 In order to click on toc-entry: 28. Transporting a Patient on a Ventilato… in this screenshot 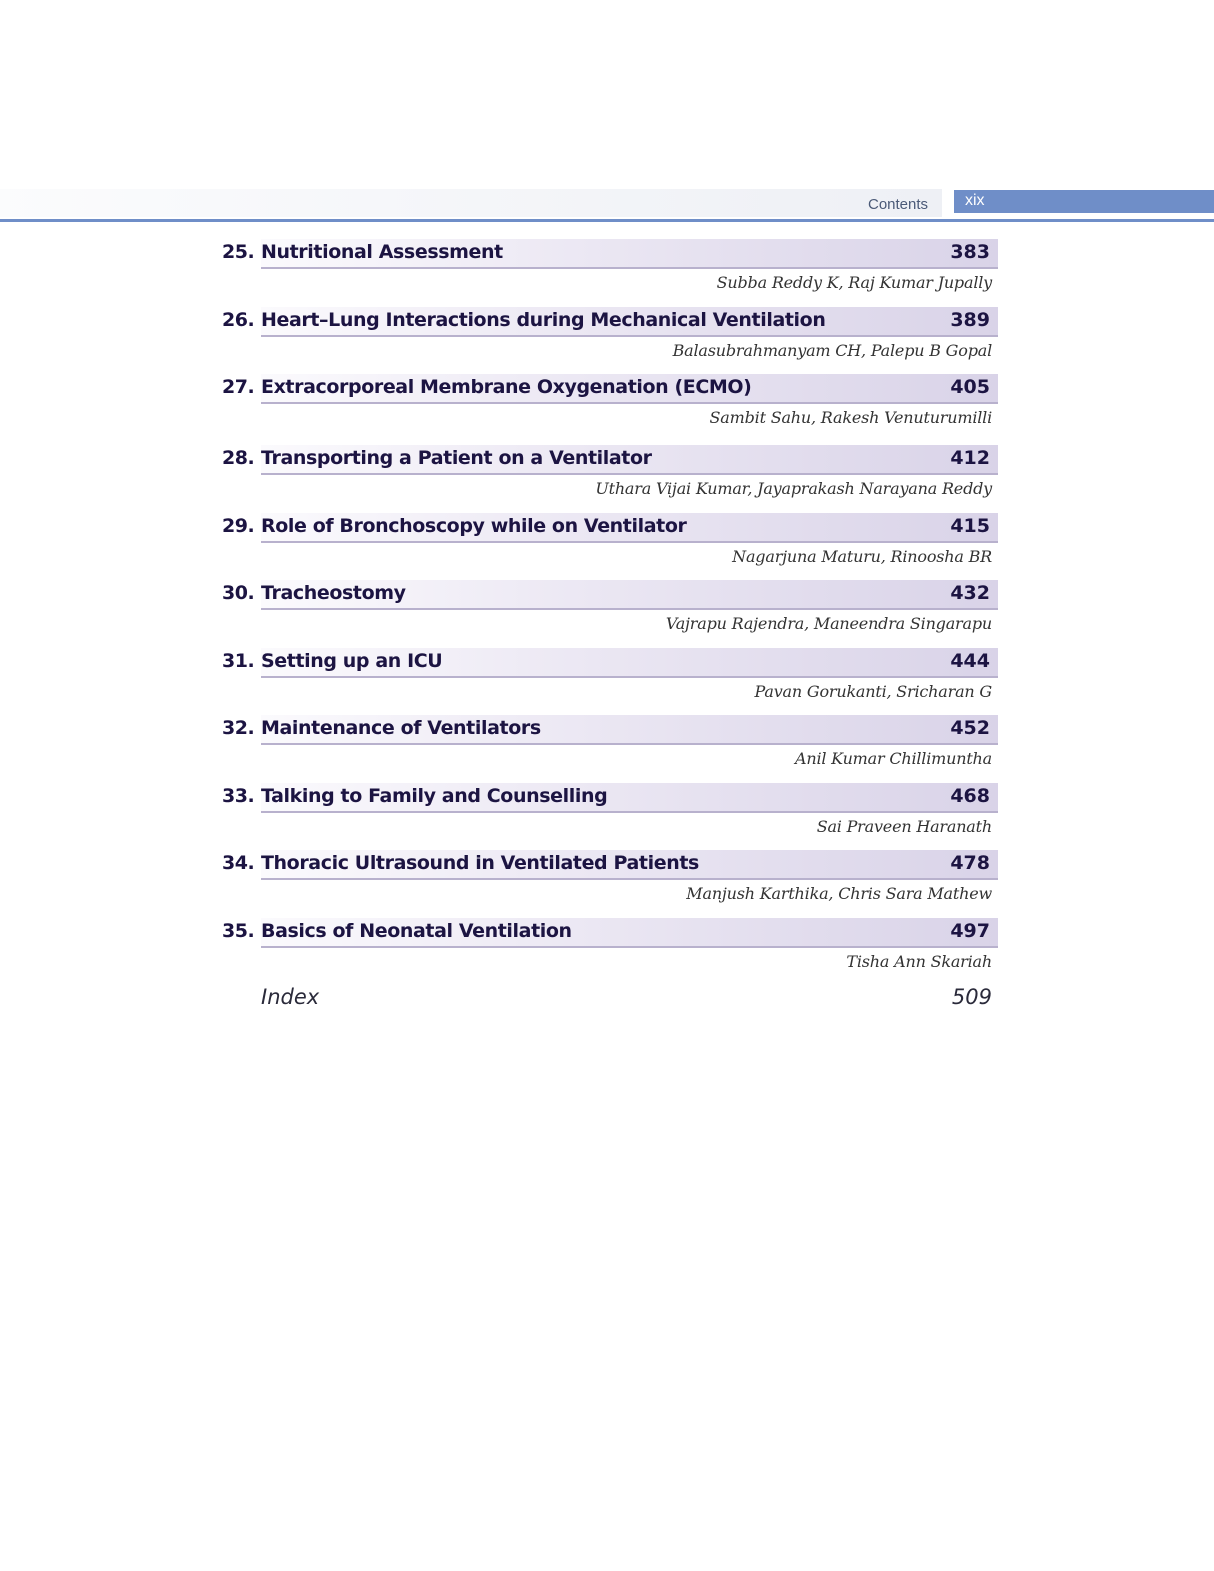, I will do `click(610, 479)`.